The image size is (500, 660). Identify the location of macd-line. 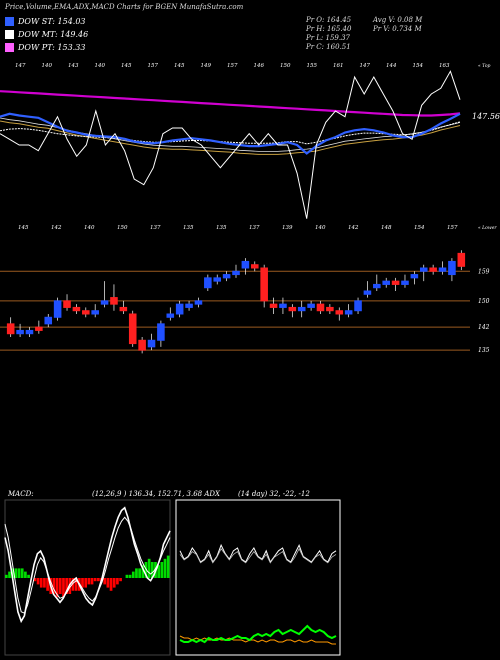
(87, 565).